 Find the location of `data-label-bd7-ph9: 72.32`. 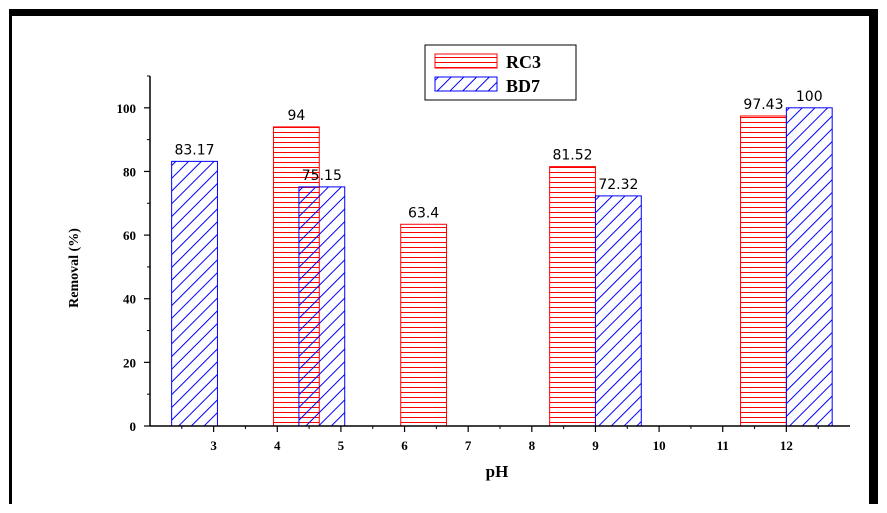

data-label-bd7-ph9: 72.32 is located at coordinates (618, 185).